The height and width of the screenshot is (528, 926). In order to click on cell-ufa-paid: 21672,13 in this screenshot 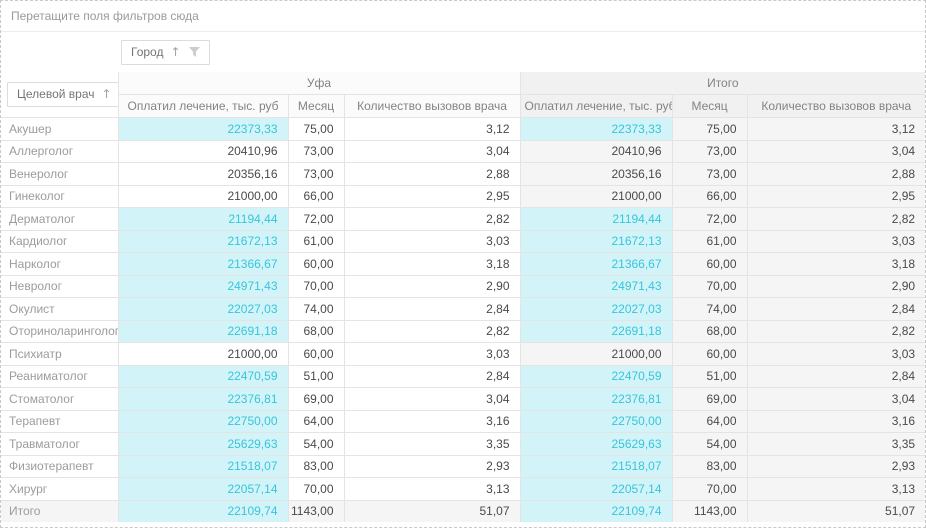, I will do `click(203, 241)`.